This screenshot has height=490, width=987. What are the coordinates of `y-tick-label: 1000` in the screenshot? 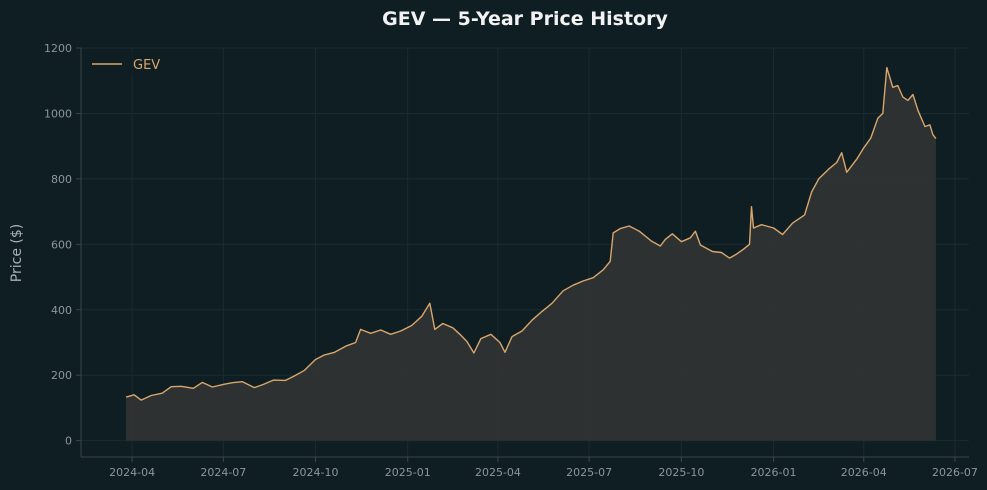 It's located at (58, 113).